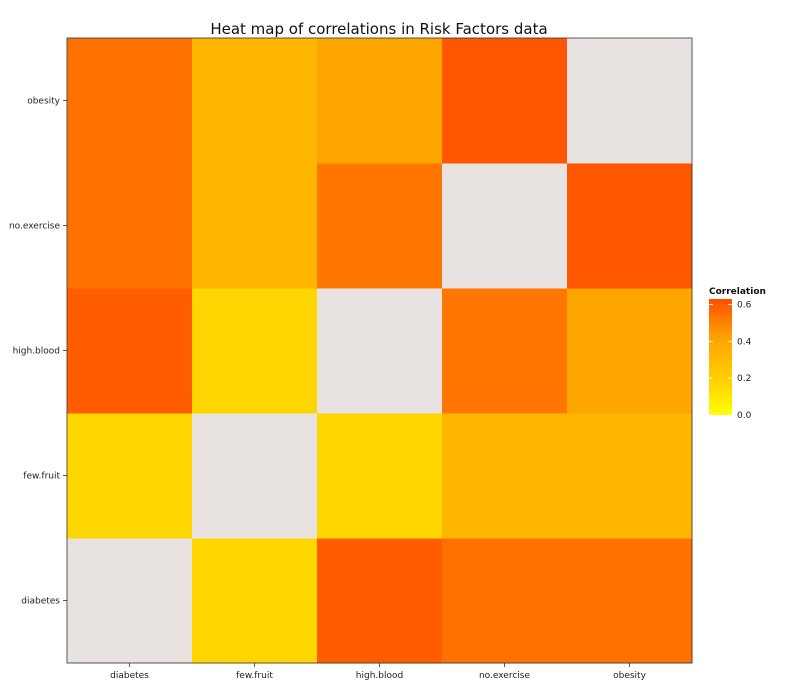  I want to click on heatmap-cell-high.blood-no.exercise, so click(505, 351).